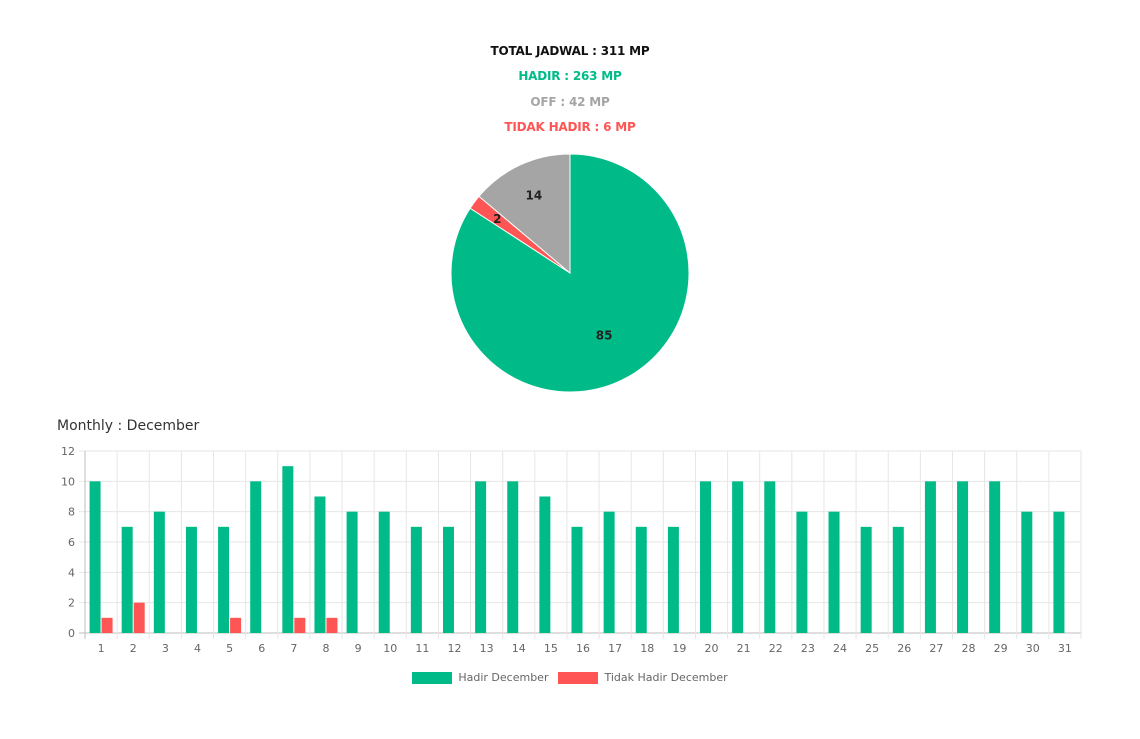 The height and width of the screenshot is (739, 1140). Describe the element at coordinates (487, 648) in the screenshot. I see `x-tick-label: 13` at that location.